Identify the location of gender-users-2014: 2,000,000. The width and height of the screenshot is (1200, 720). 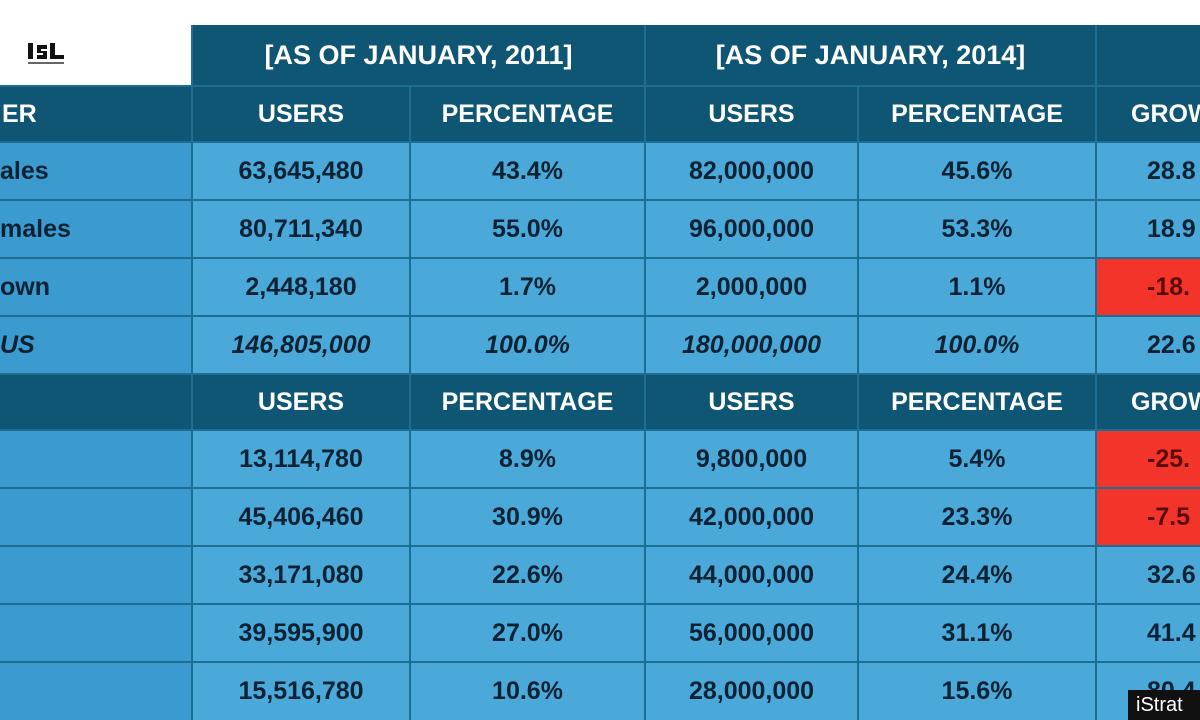
(751, 287).